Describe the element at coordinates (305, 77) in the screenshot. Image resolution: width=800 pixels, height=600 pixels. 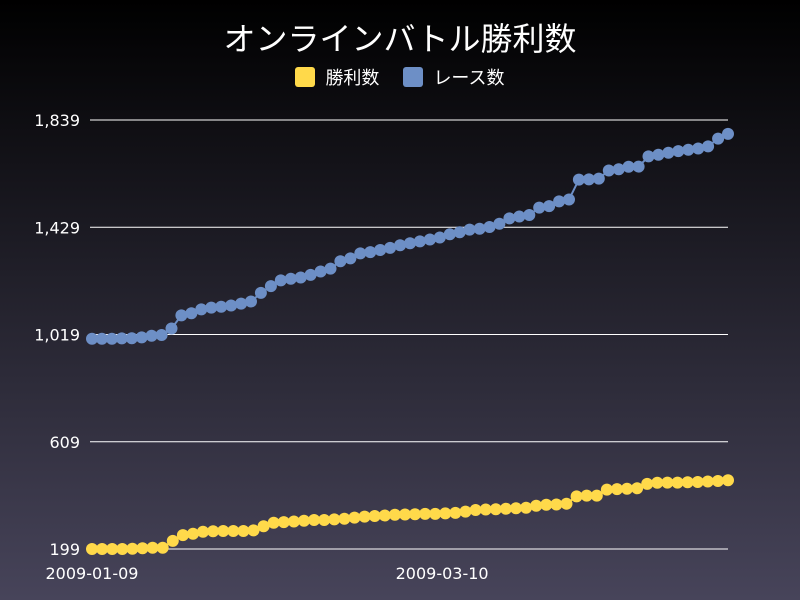
I see `legend-swatch-wins` at that location.